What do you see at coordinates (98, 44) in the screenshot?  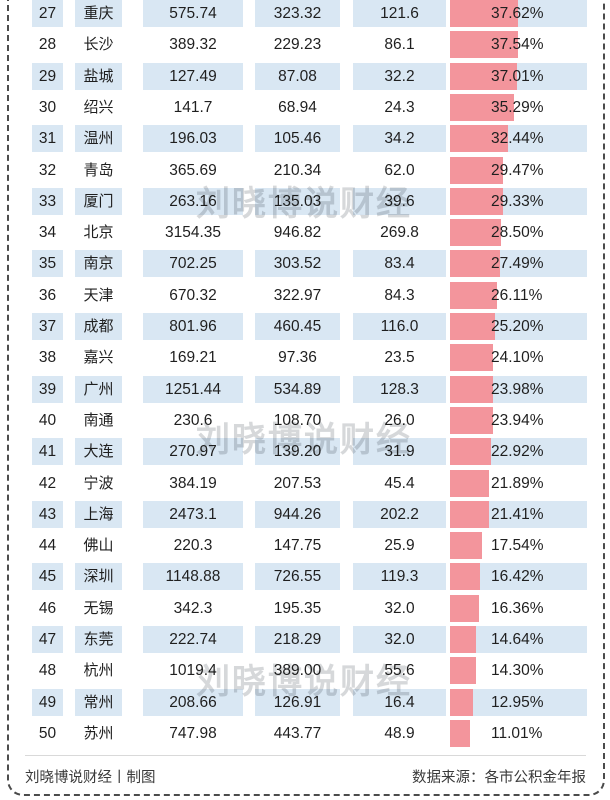 I see `city-cell: 长沙` at bounding box center [98, 44].